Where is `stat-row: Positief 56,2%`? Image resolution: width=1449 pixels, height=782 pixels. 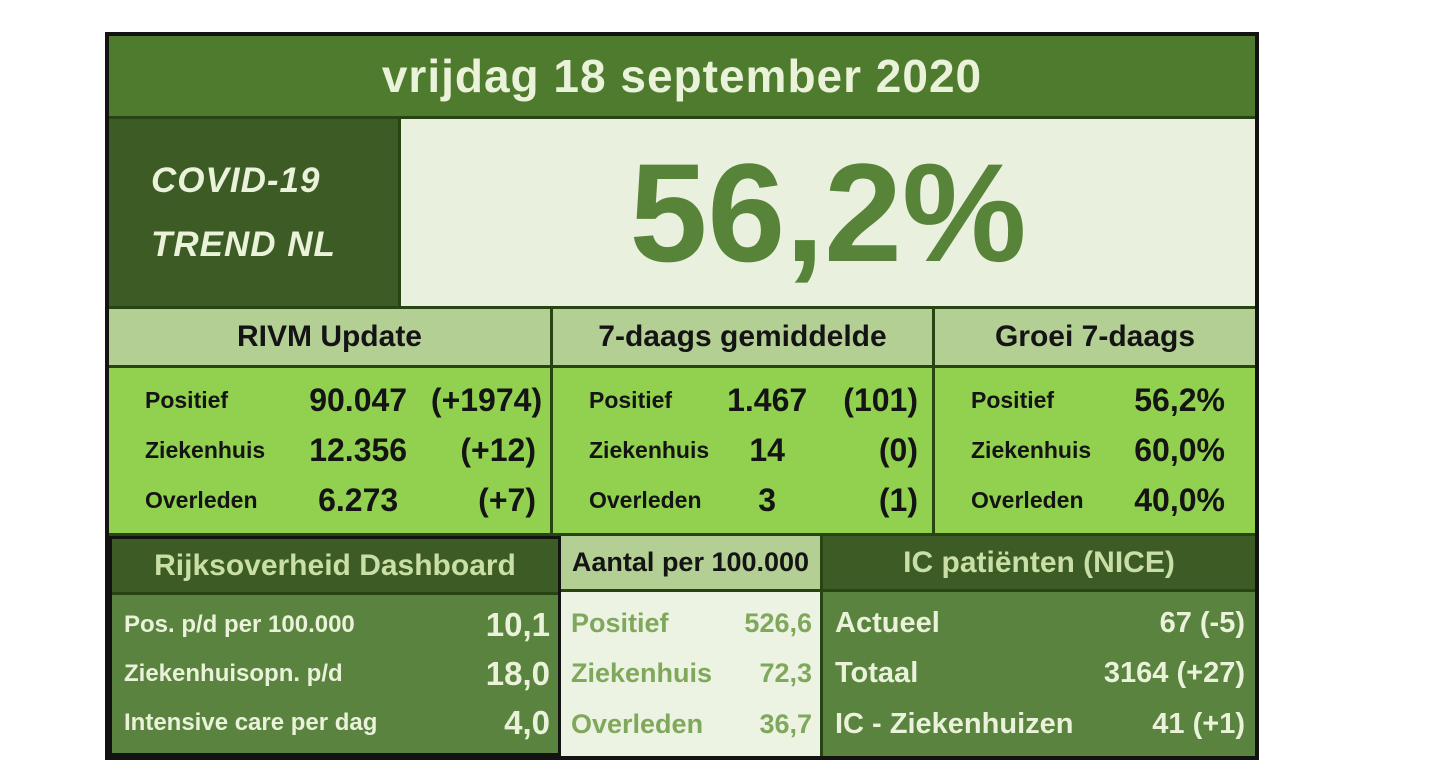 stat-row: Positief 56,2% is located at coordinates (1095, 400).